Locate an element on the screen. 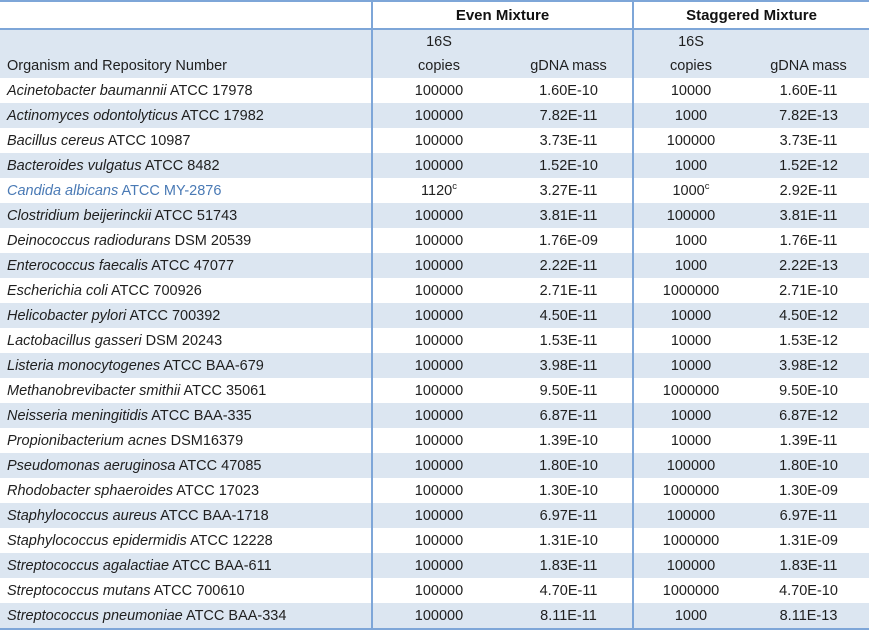  repository-number: ATCC 47077 is located at coordinates (193, 265).